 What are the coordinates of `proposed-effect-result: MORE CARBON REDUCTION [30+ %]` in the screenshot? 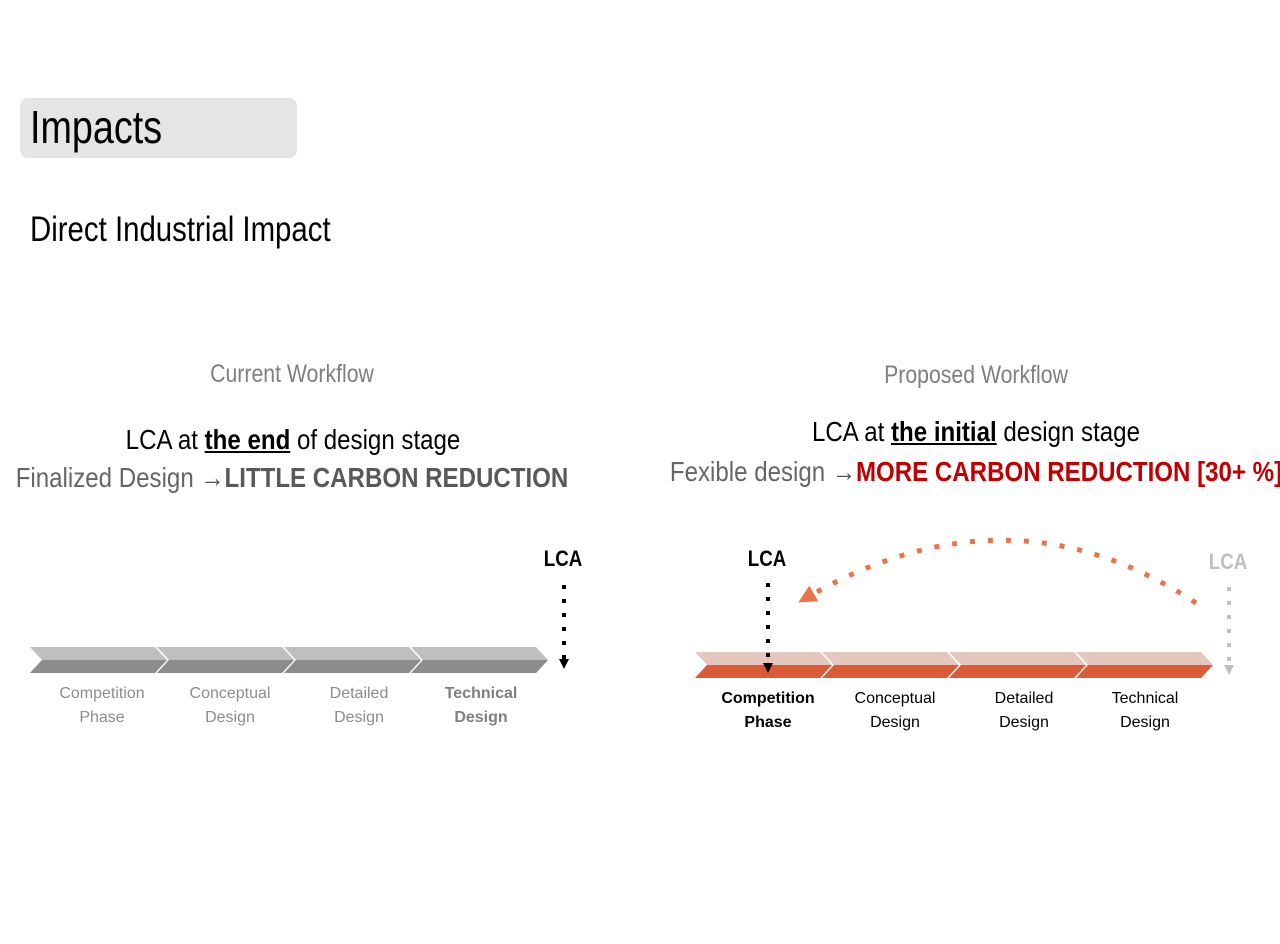 It's located at (1067, 471).